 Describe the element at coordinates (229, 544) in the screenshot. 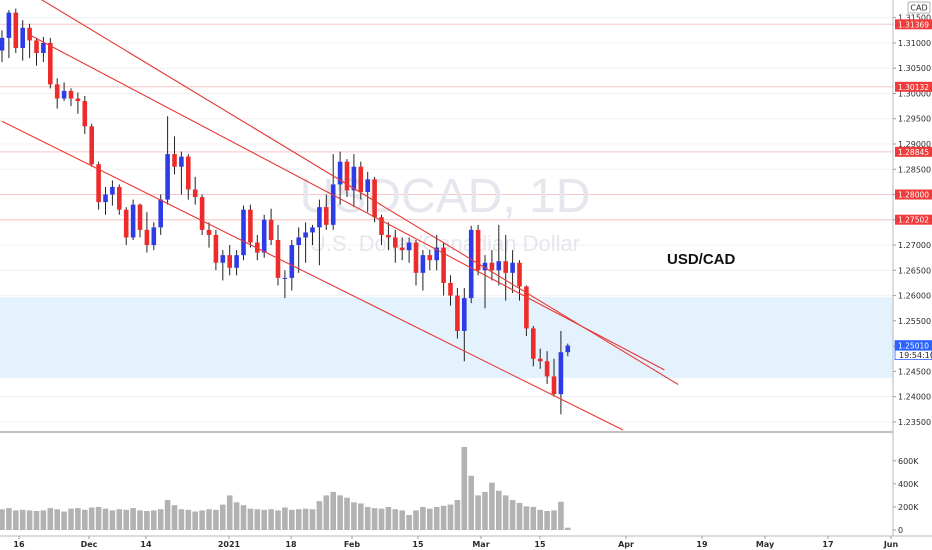

I see `time-tick-label: 2021` at that location.